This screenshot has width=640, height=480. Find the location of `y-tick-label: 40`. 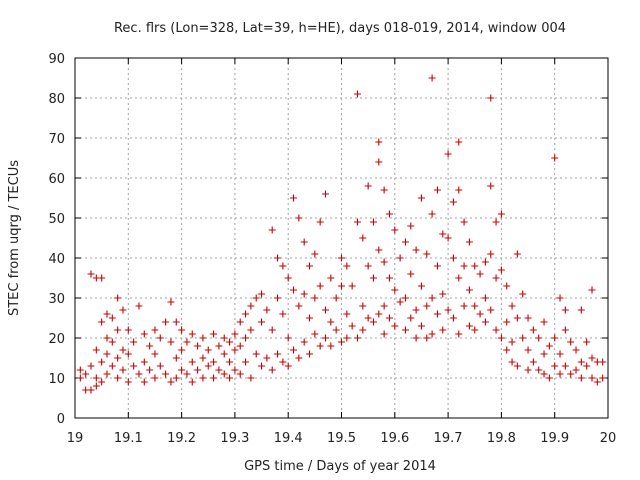

y-tick-label: 40 is located at coordinates (56, 259).